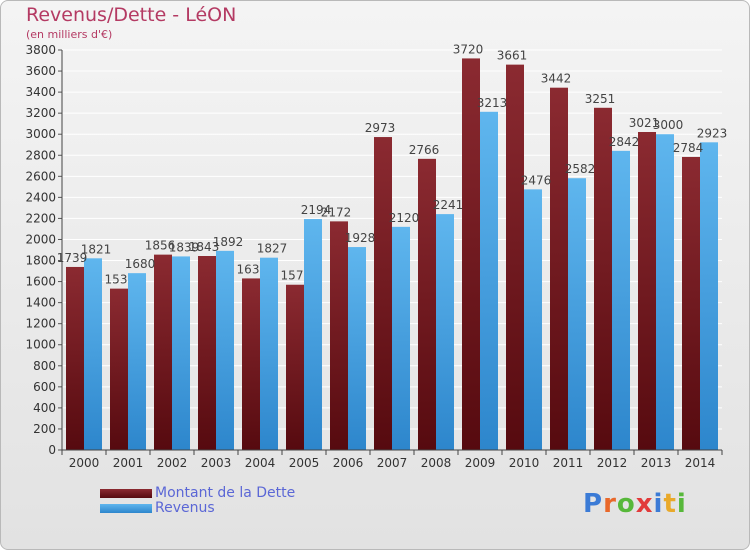  Describe the element at coordinates (424, 150) in the screenshot. I see `data-label-debt: 2766` at that location.